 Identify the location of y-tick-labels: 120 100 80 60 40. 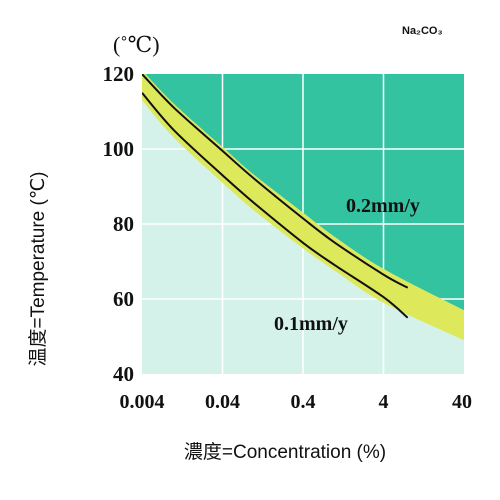
(119, 224).